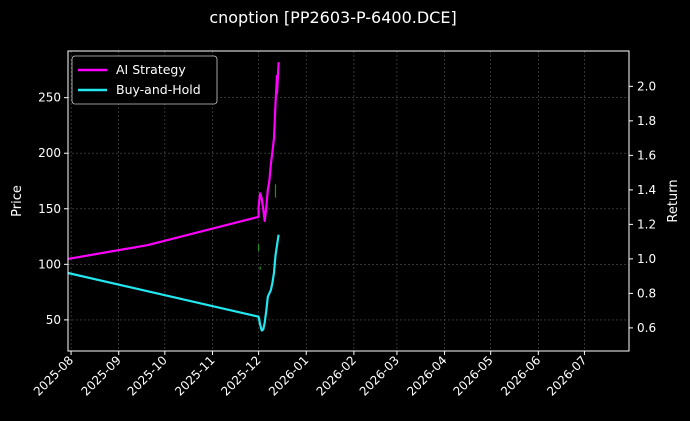 This screenshot has height=421, width=690. I want to click on y-tick-label: 100, so click(49, 264).